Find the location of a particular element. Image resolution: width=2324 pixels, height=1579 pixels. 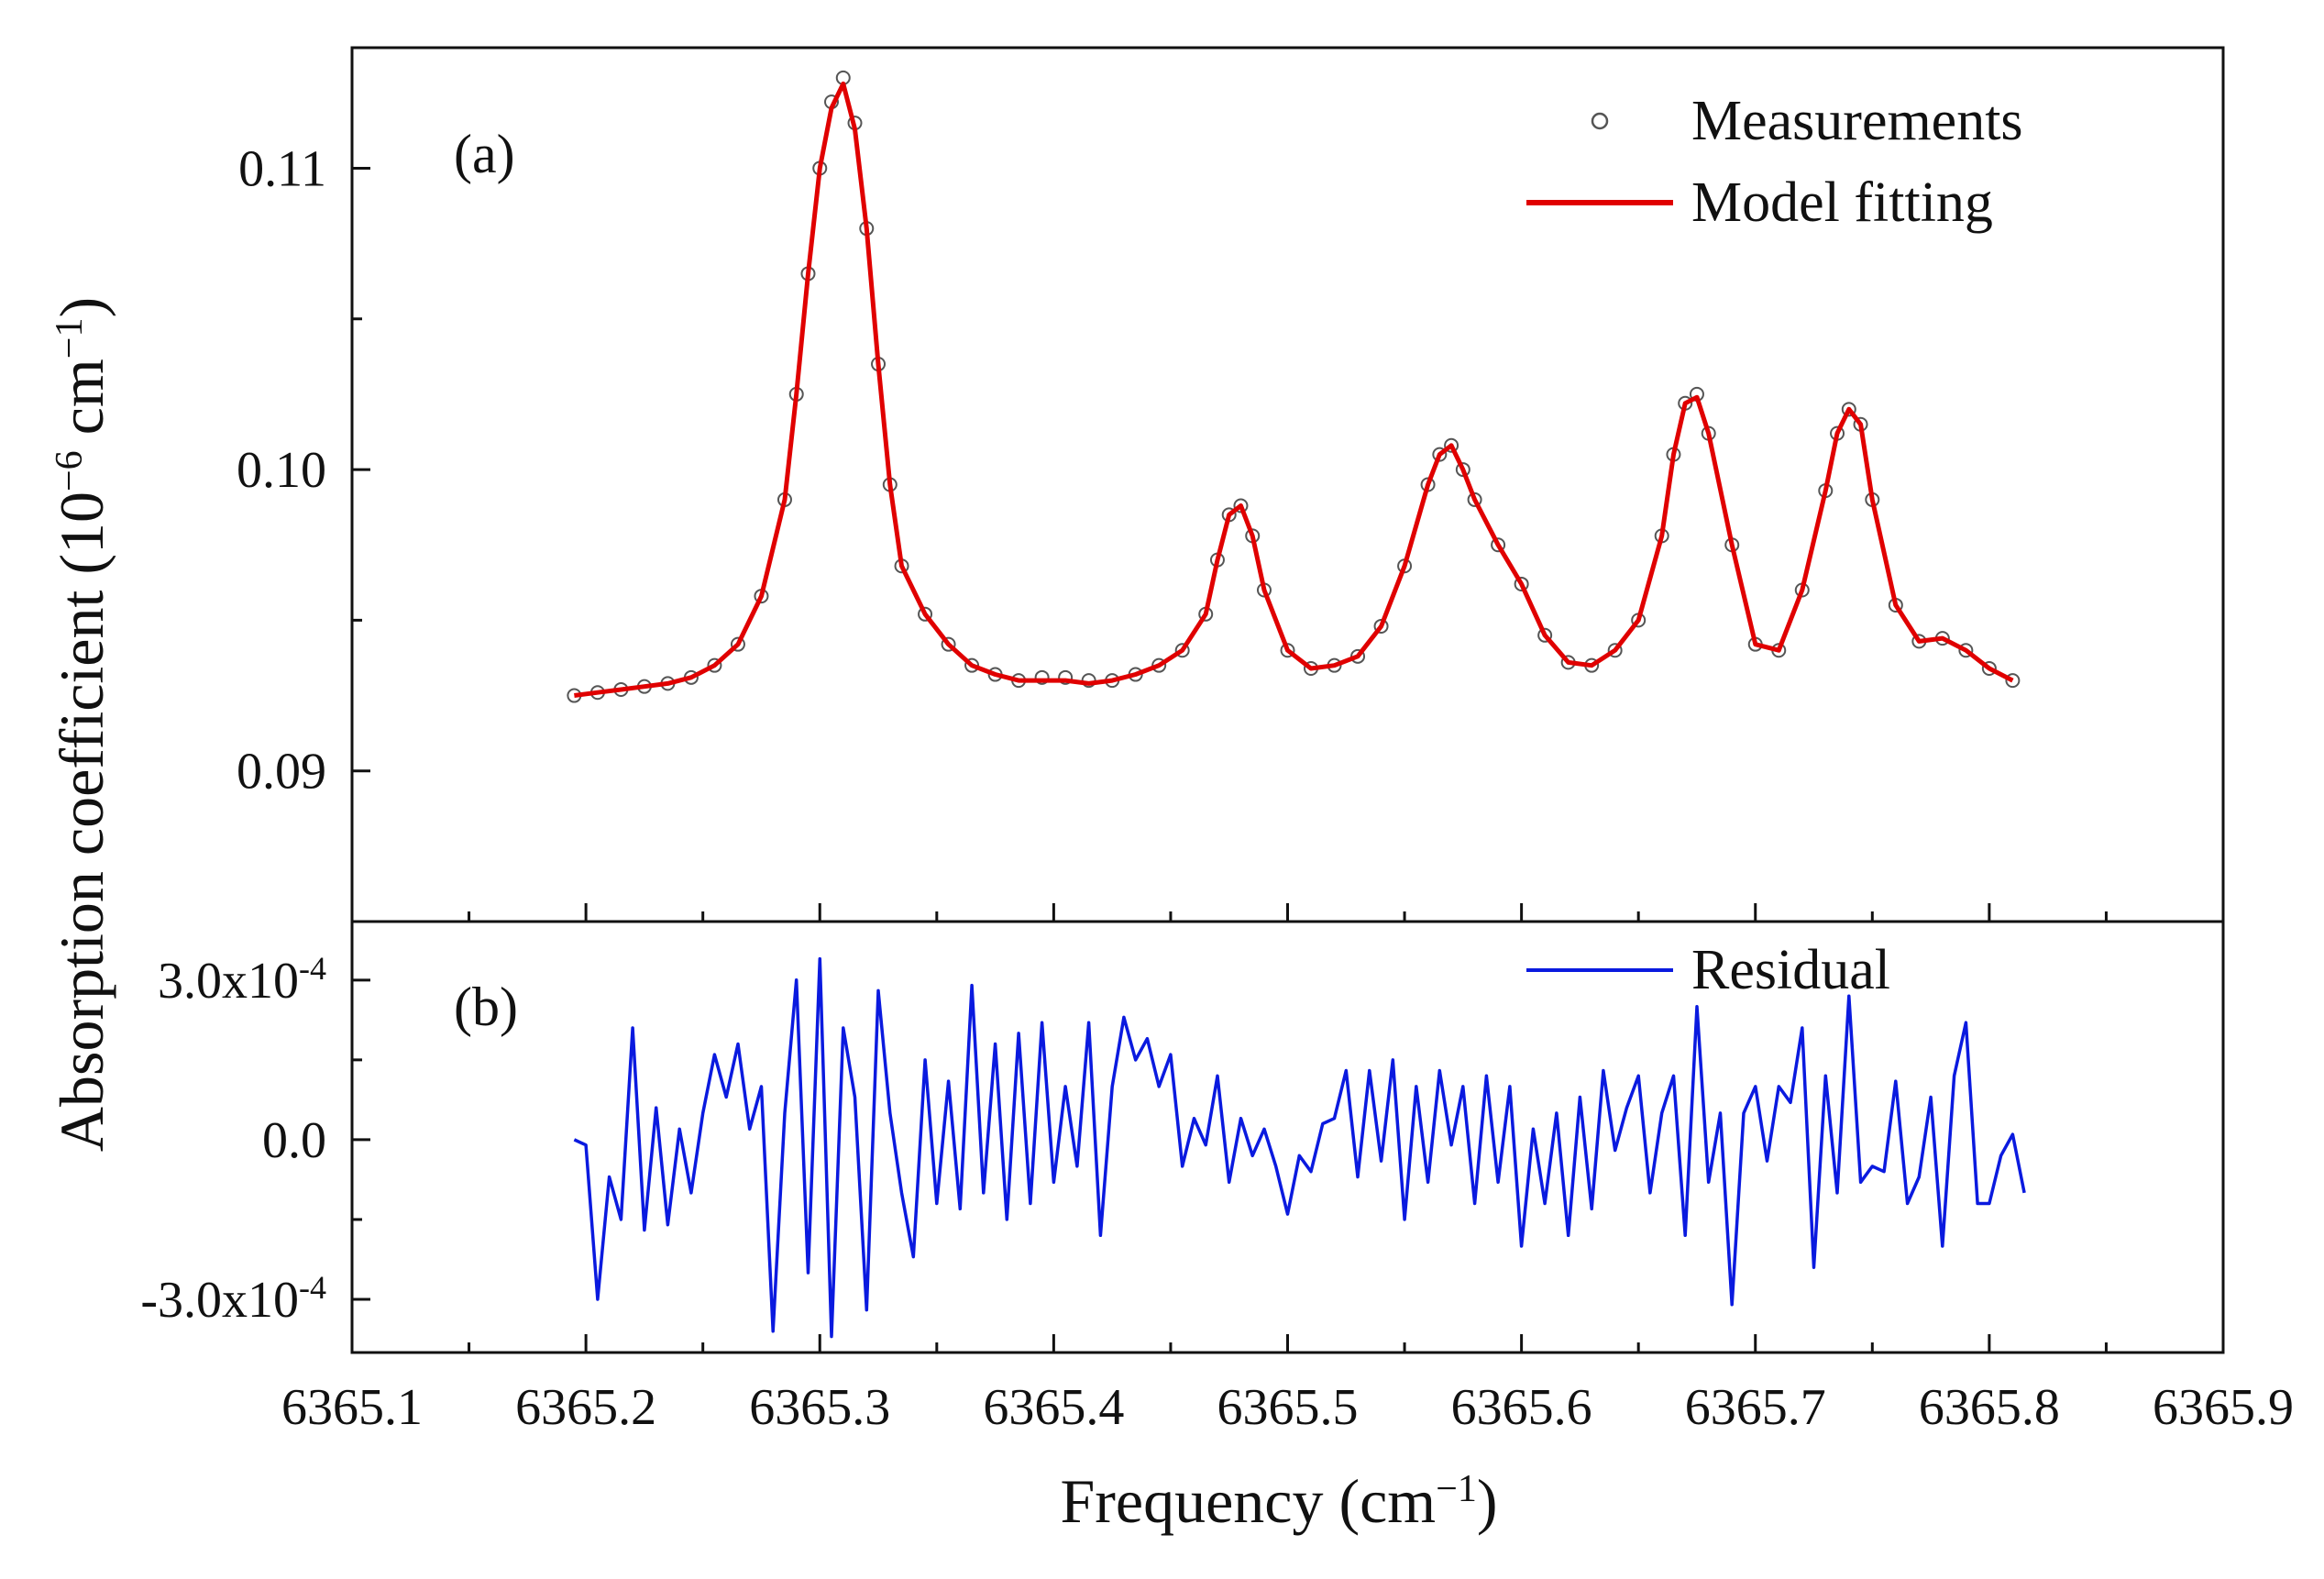

panel-b-label: (b) is located at coordinates (486, 1007).